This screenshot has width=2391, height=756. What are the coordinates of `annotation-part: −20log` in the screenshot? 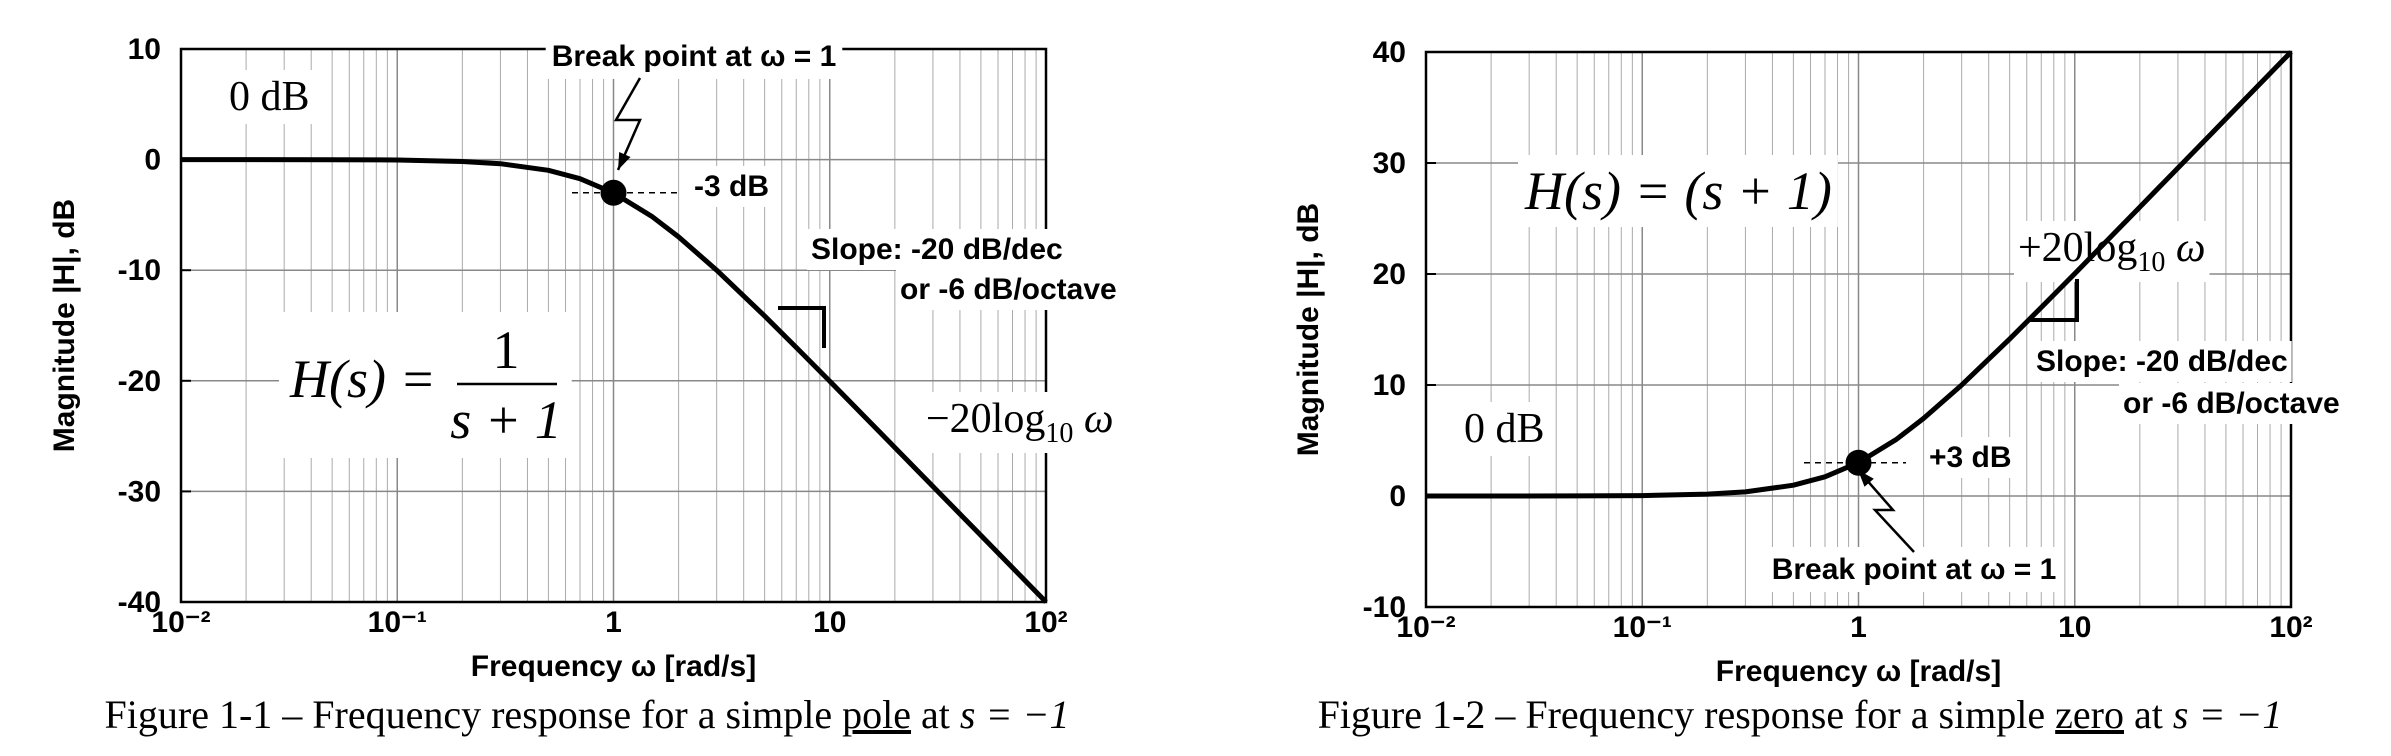 It's located at (985, 419).